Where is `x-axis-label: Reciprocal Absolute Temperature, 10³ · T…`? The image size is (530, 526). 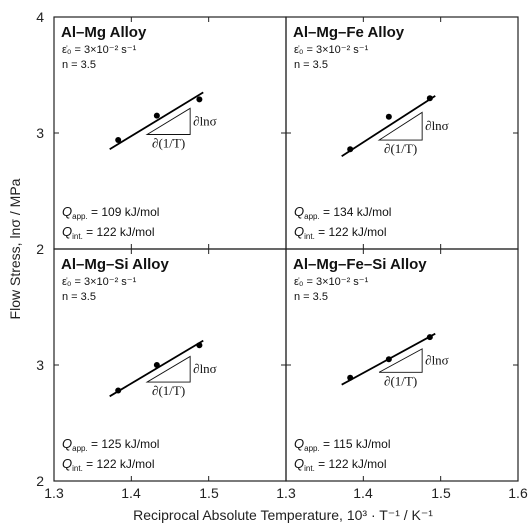
x-axis-label: Reciprocal Absolute Temperature, 10³ · T… is located at coordinates (283, 515).